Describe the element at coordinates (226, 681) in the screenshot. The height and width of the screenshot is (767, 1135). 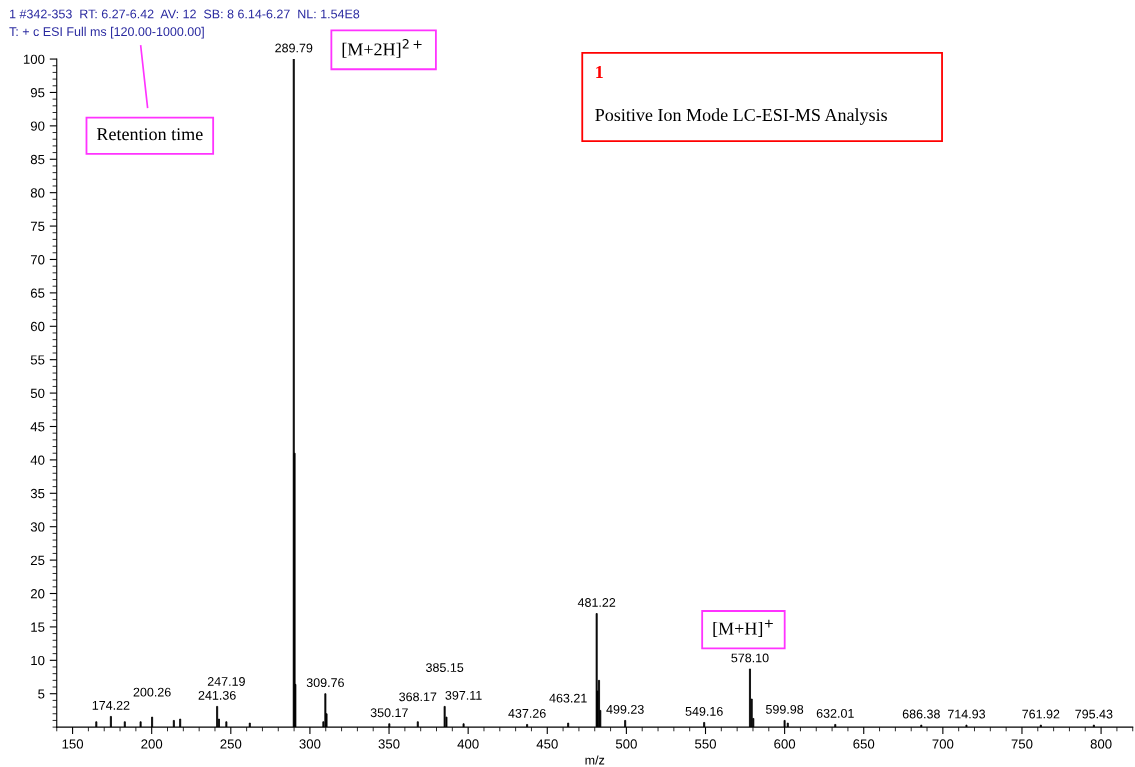
I see `annotation: 247.19` at that location.